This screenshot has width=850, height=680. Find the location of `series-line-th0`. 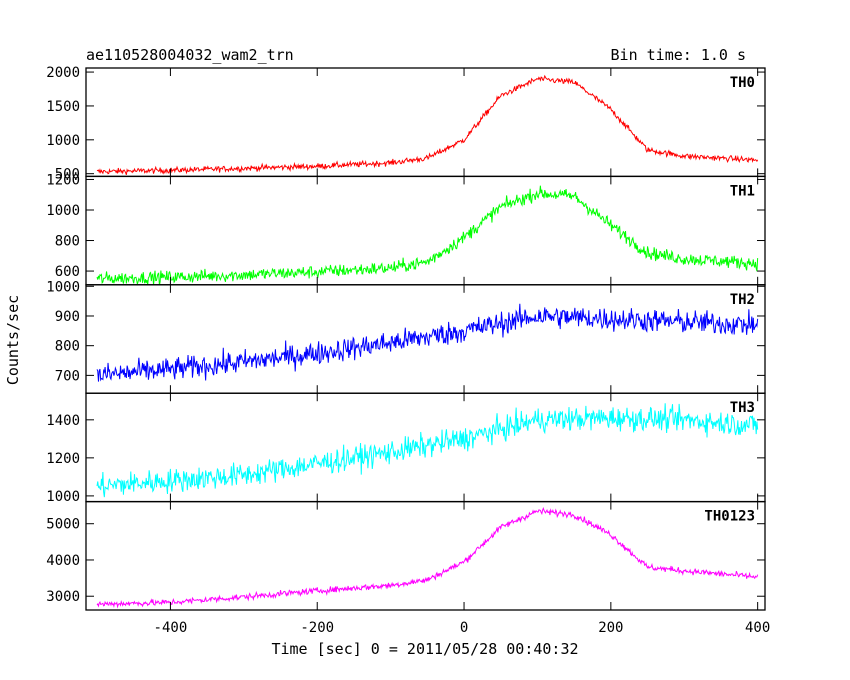

series-line-th0 is located at coordinates (427, 125).